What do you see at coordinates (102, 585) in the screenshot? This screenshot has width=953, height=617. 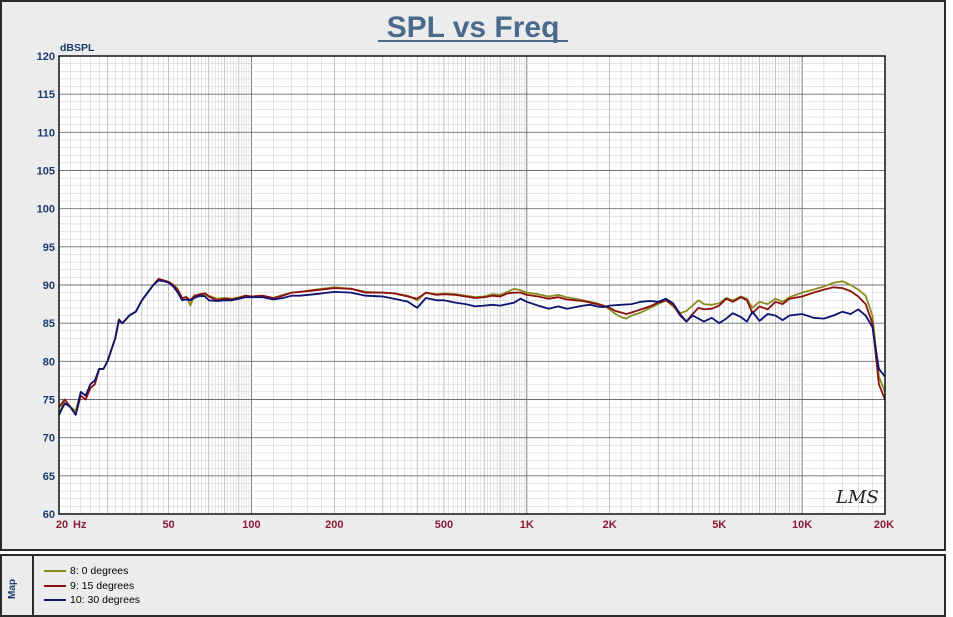 I see `legend-label: 9: 15 degrees` at bounding box center [102, 585].